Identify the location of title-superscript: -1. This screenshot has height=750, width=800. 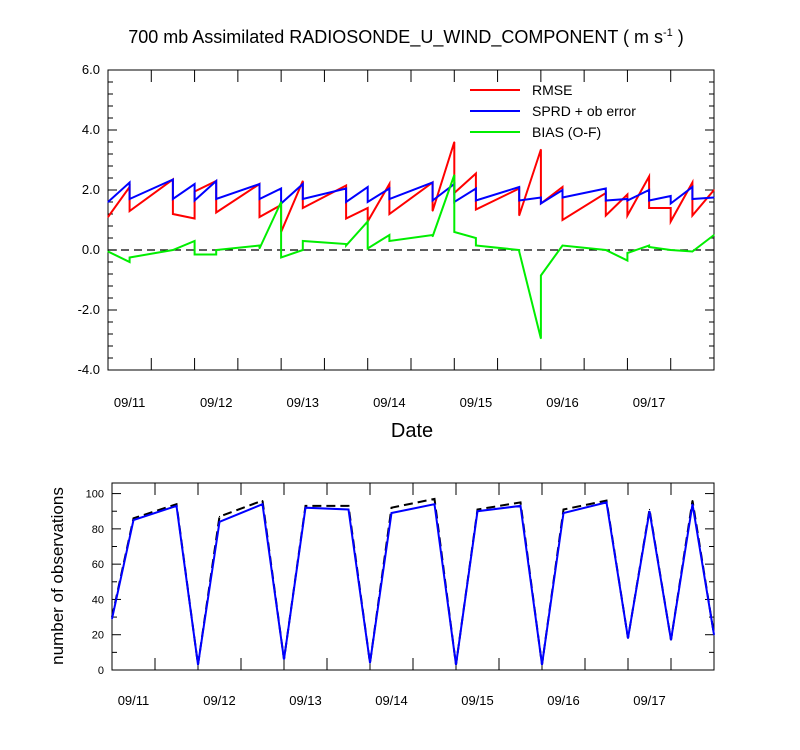
(668, 33).